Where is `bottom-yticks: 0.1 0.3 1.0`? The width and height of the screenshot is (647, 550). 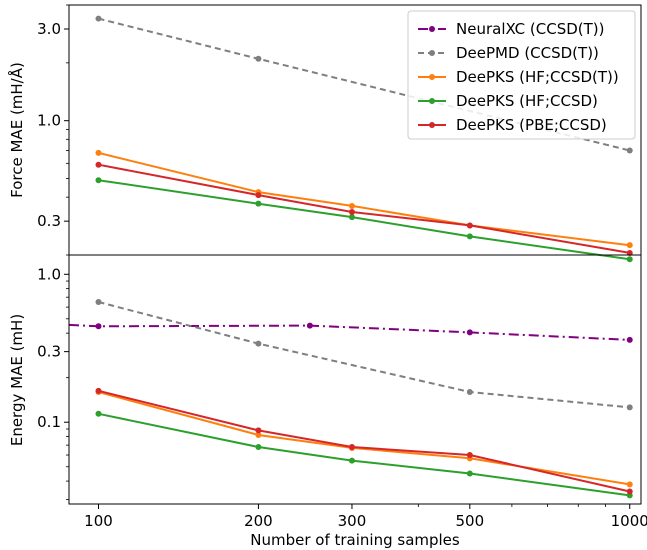 bottom-yticks: 0.1 0.3 1.0 is located at coordinates (53, 382).